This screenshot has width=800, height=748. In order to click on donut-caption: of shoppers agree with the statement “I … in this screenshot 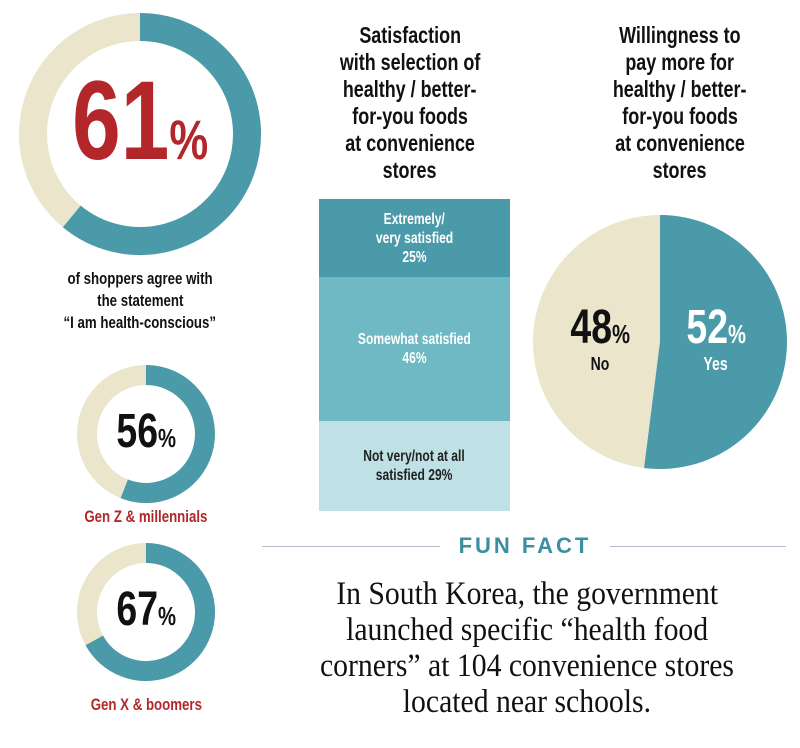, I will do `click(140, 301)`.